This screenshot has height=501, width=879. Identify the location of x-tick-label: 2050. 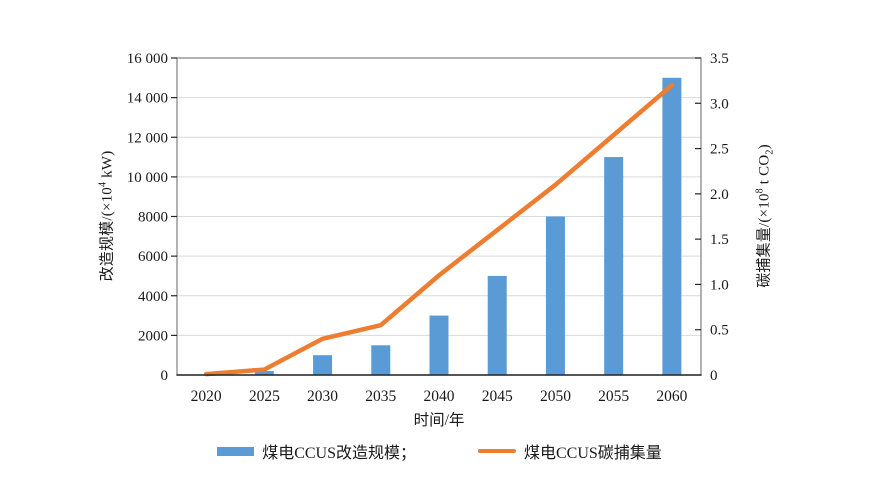
(555, 396).